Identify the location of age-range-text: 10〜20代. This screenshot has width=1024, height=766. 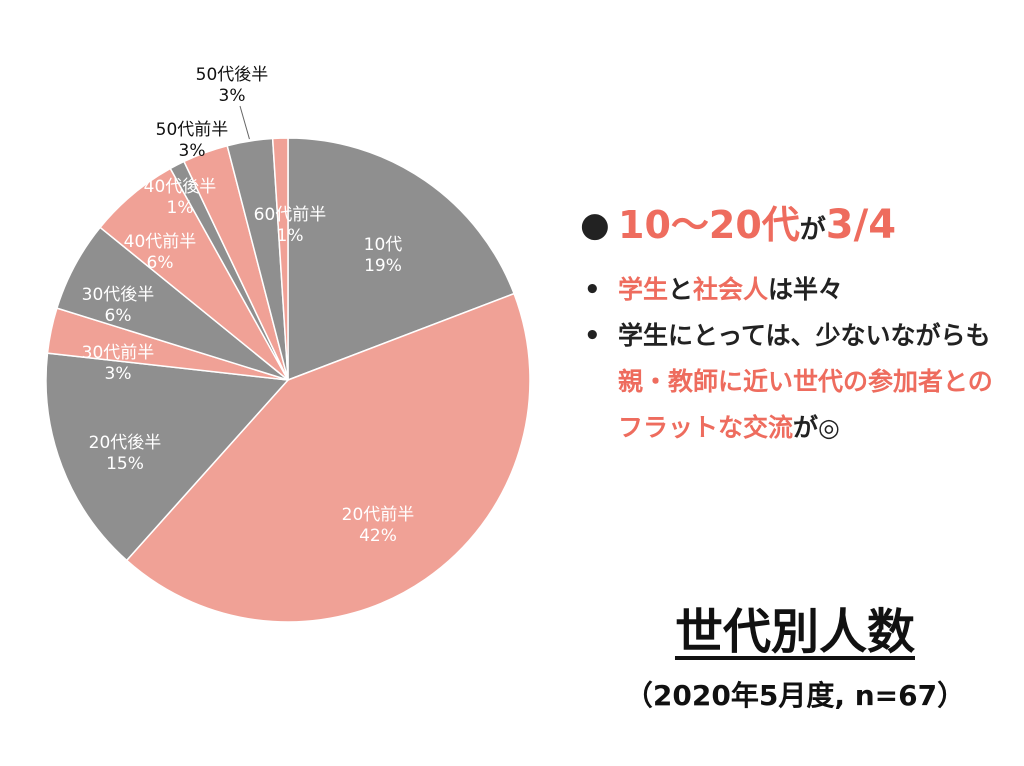
(709, 225).